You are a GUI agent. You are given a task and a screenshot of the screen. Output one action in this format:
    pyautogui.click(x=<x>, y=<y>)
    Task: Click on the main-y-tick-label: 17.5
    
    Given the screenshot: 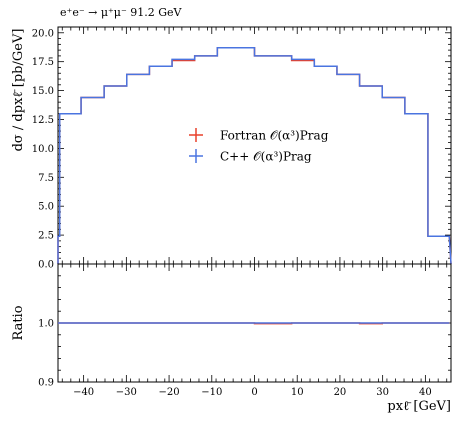 What is the action you would take?
    pyautogui.click(x=43, y=62)
    